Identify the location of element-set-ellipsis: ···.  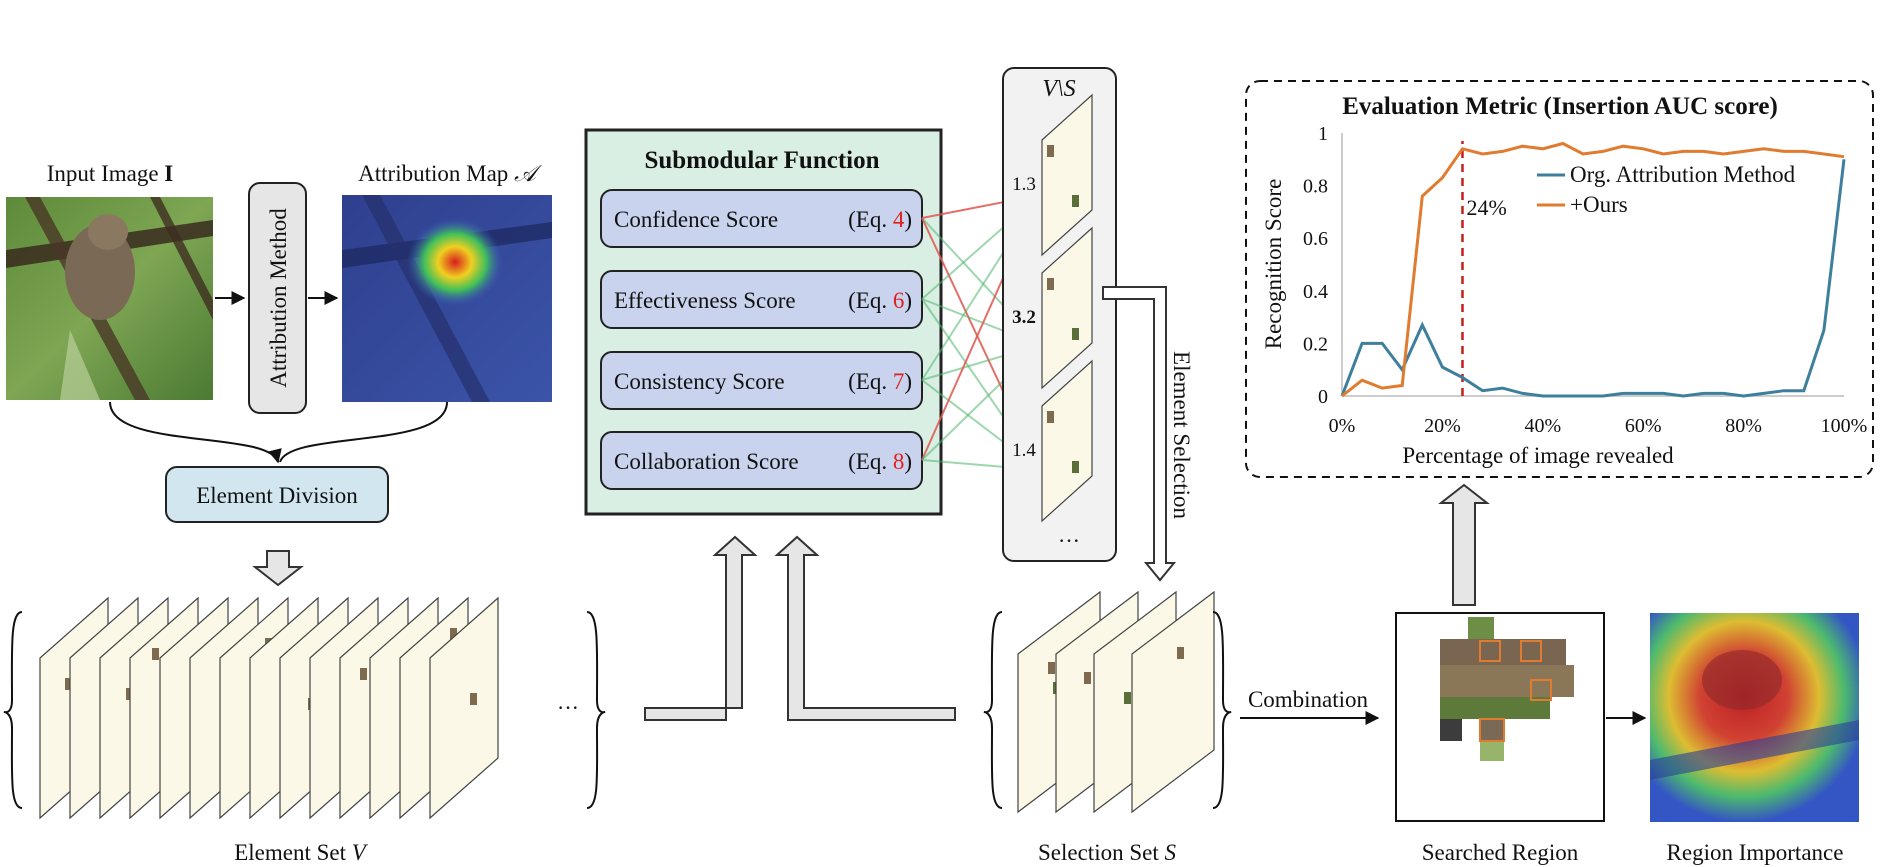
(568, 707).